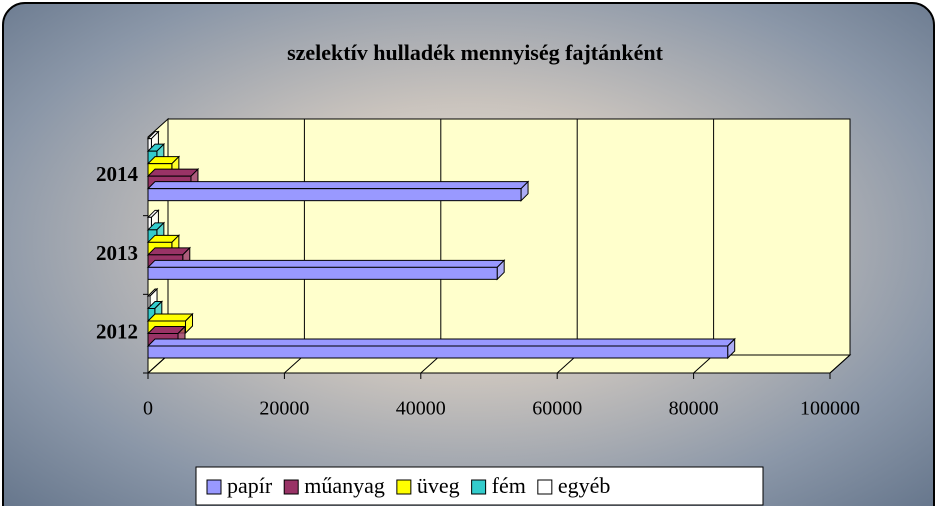 This screenshot has width=937, height=511. I want to click on y-tick-label: 2014, so click(117, 174).